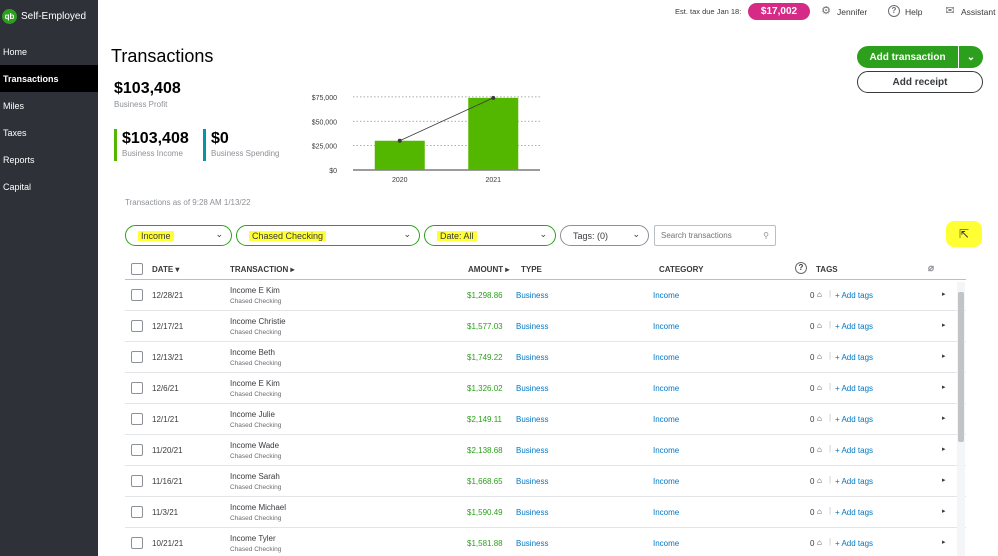 This screenshot has width=998, height=556. Describe the element at coordinates (484, 419) in the screenshot. I see `row-amount: $2,149.11` at that location.